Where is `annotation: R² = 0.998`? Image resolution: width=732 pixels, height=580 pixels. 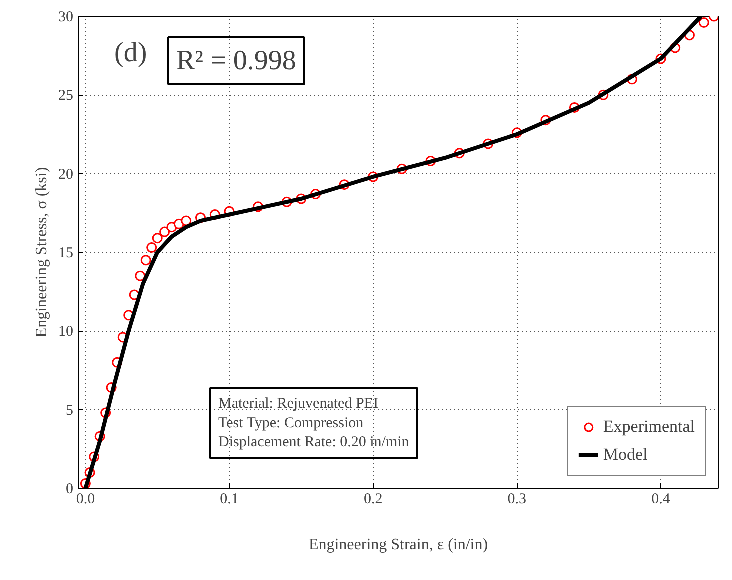 annotation: R² = 0.998 is located at coordinates (236, 61).